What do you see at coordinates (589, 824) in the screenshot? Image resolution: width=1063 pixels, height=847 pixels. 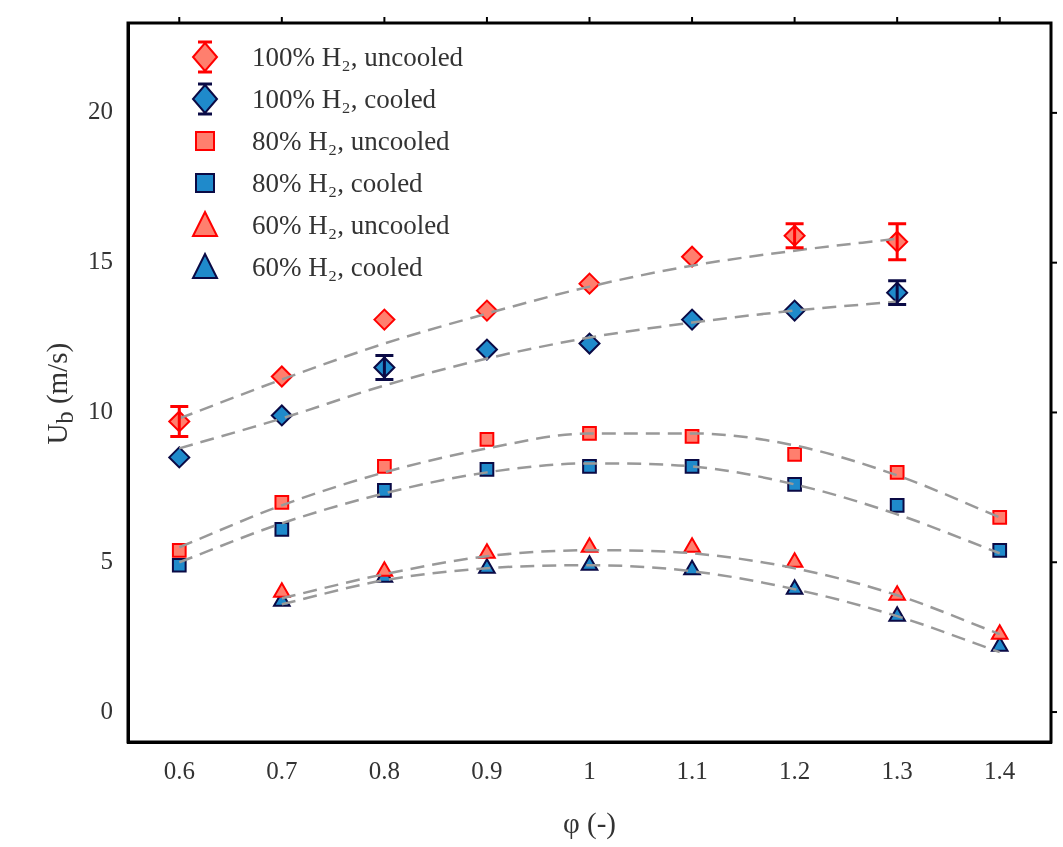 I see `x-axis-title: φ (-)` at bounding box center [589, 824].